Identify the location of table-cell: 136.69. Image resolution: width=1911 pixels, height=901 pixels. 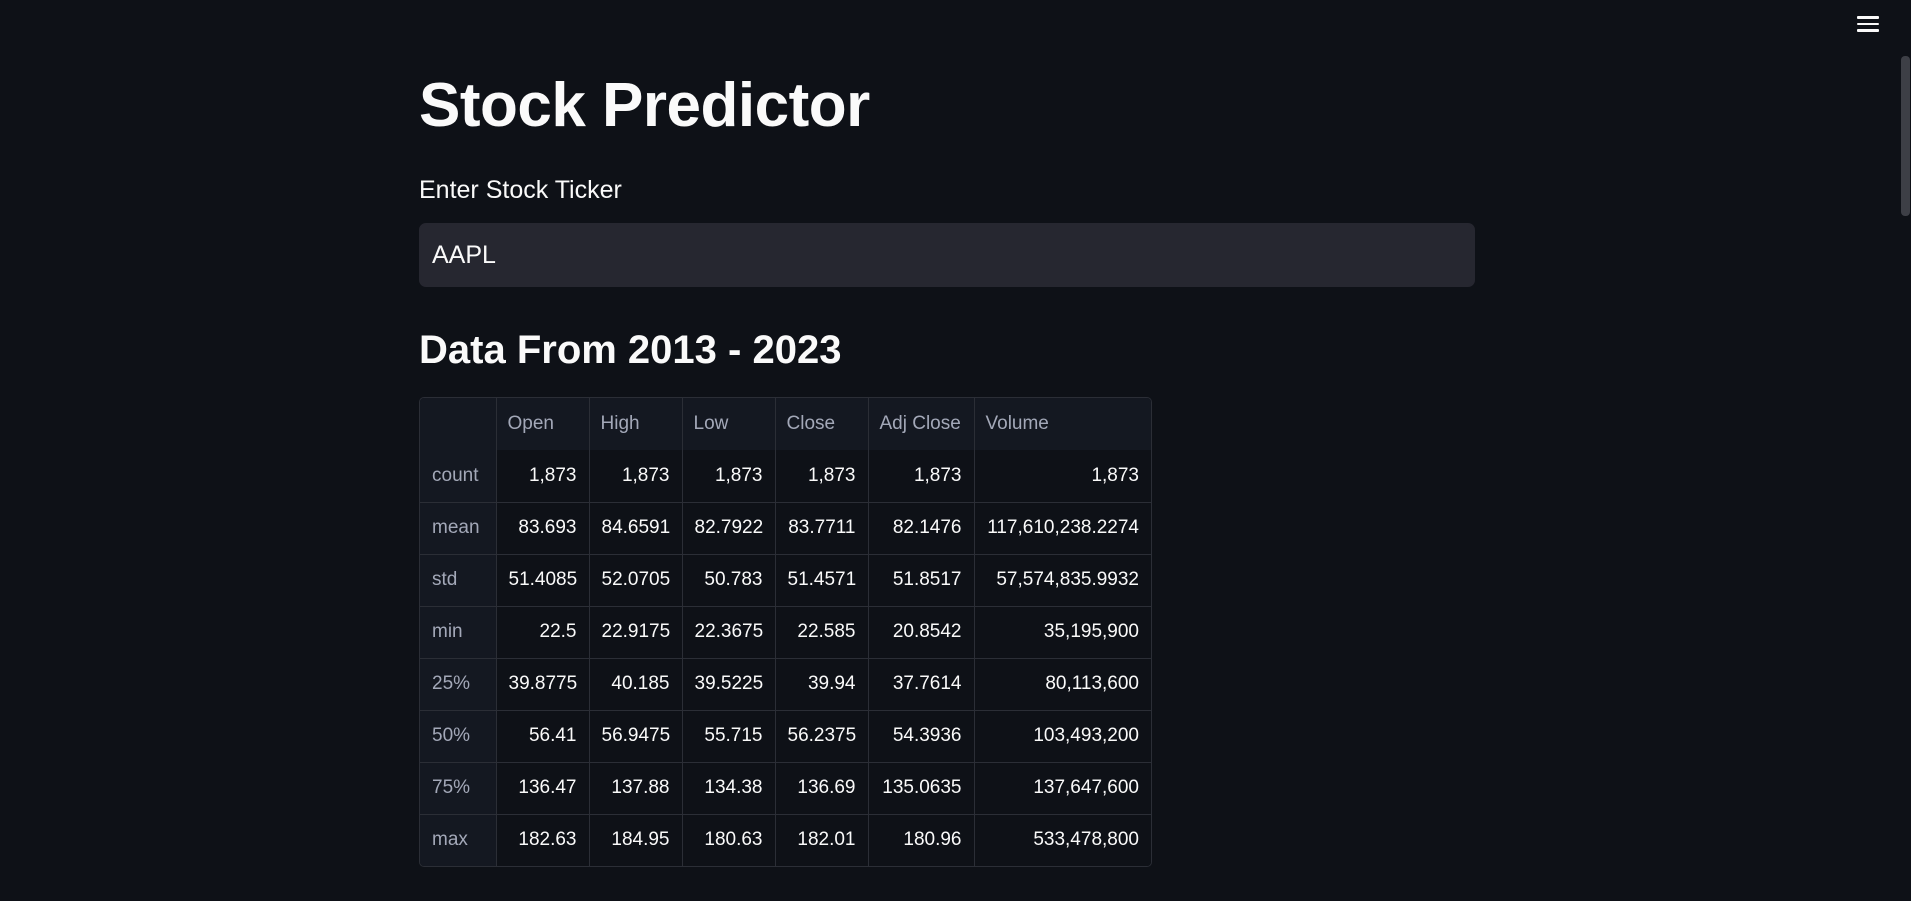
(822, 788).